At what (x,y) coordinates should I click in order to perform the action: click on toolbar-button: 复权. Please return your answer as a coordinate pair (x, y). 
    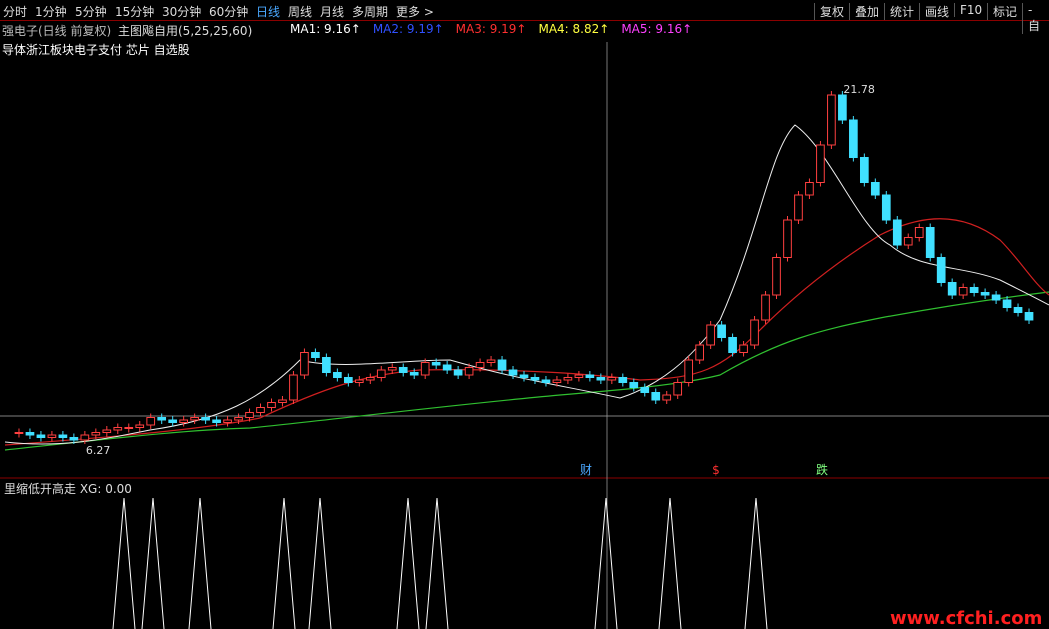
    Looking at the image, I should click on (831, 11).